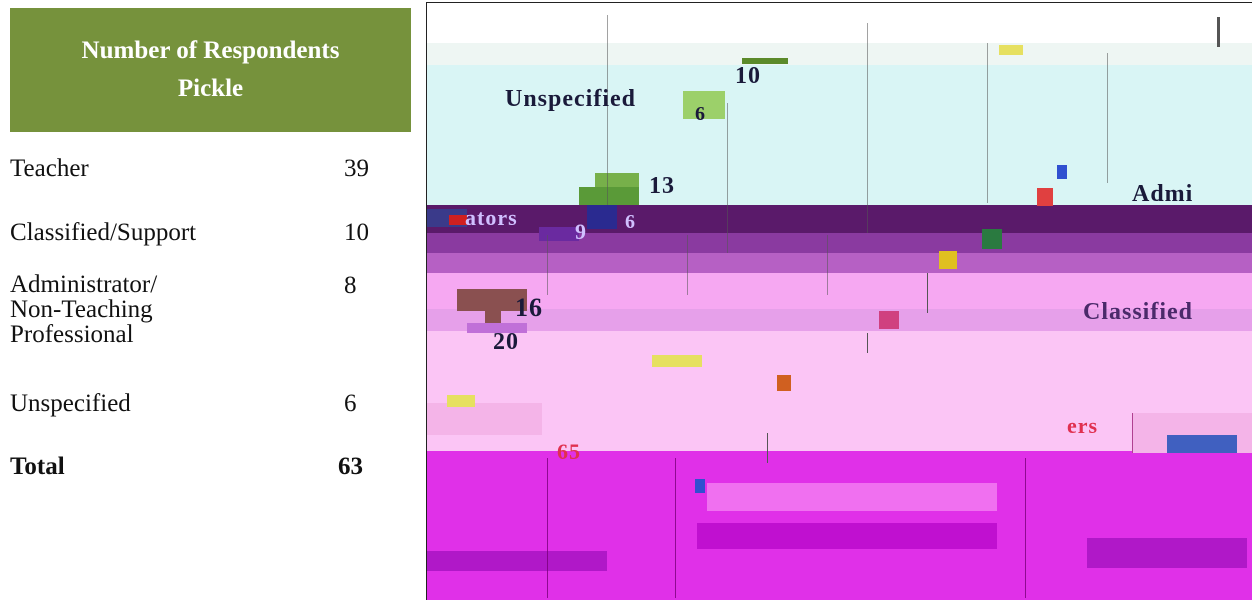  Describe the element at coordinates (49, 168) in the screenshot. I see `row-label: Teacher` at that location.